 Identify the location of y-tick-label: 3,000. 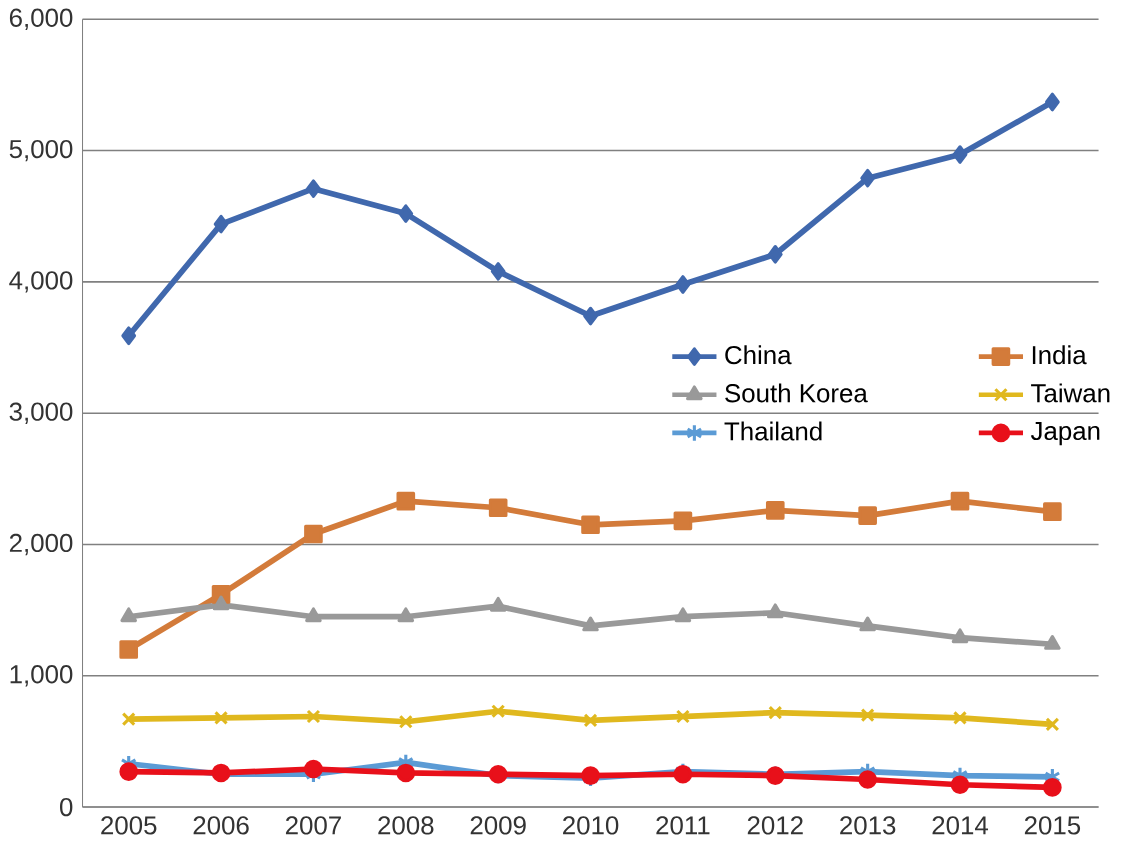
(41, 413).